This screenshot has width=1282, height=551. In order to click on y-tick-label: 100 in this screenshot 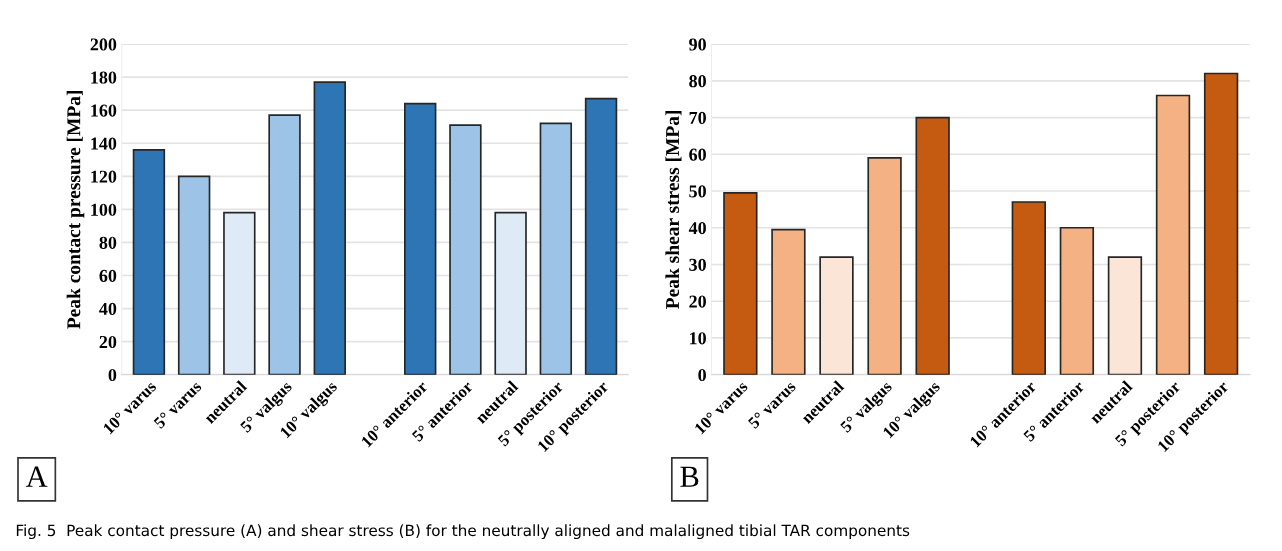, I will do `click(104, 209)`.